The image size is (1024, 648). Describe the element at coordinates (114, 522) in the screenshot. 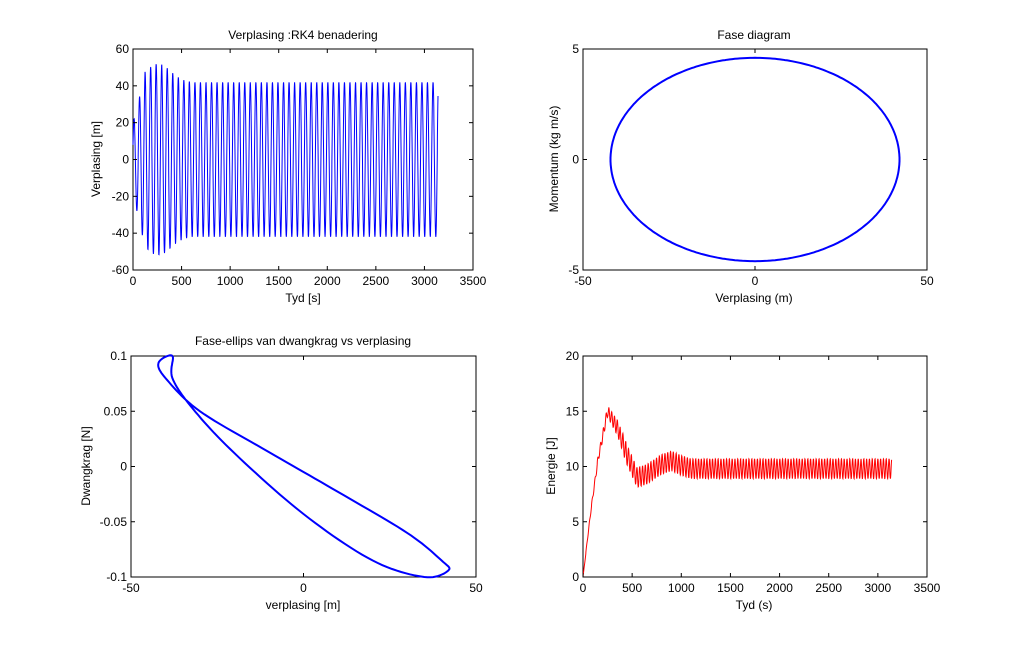

I see `ax2-ytick-label-1: -0.05` at that location.